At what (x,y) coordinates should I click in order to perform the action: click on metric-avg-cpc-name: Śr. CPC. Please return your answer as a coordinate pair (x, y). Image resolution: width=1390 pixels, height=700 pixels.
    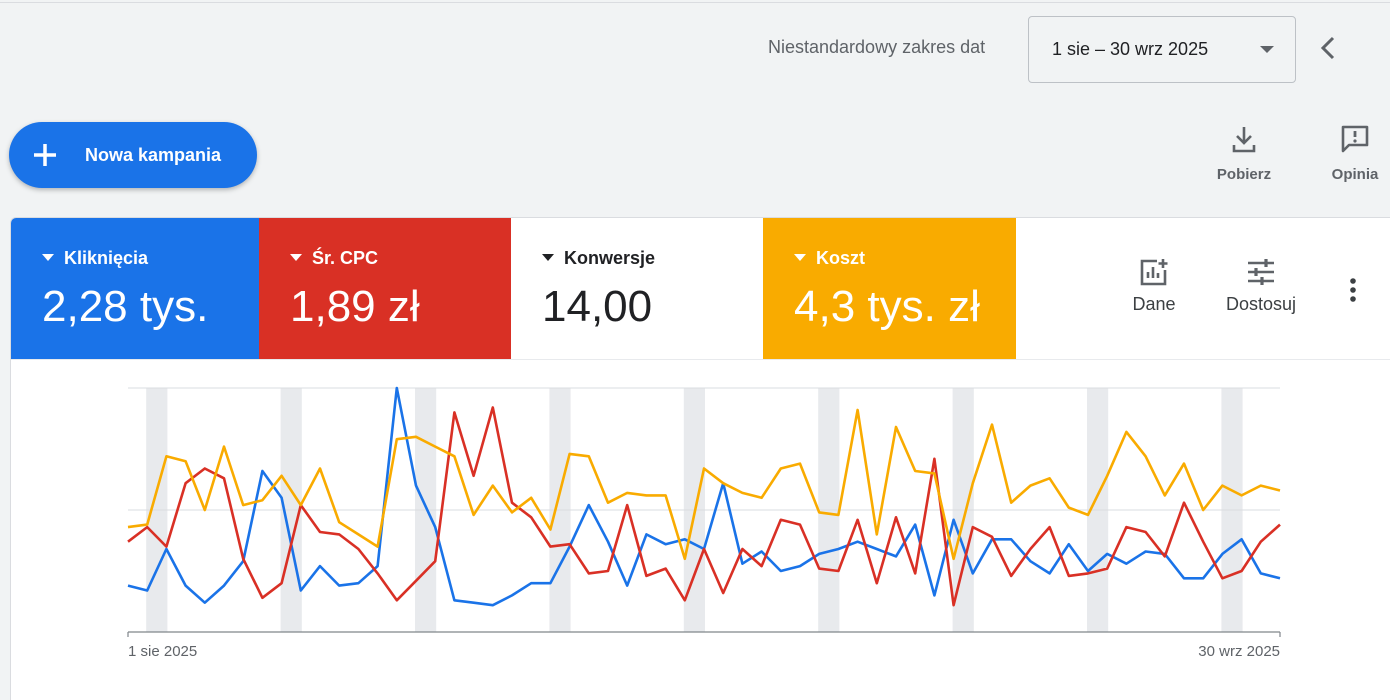
    Looking at the image, I should click on (334, 258).